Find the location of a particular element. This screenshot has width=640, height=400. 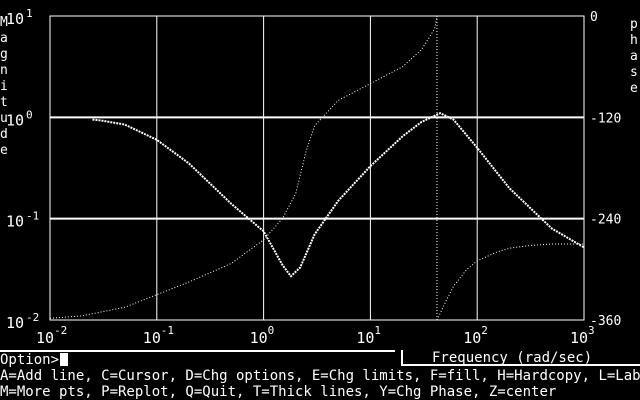

text-cursor is located at coordinates (64, 359).